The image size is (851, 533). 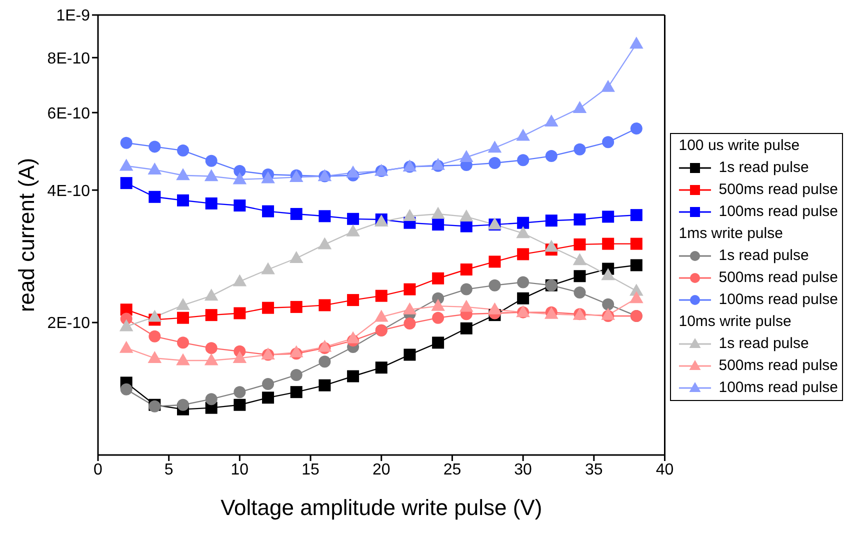 I want to click on x-tick-label: 15, so click(x=311, y=469).